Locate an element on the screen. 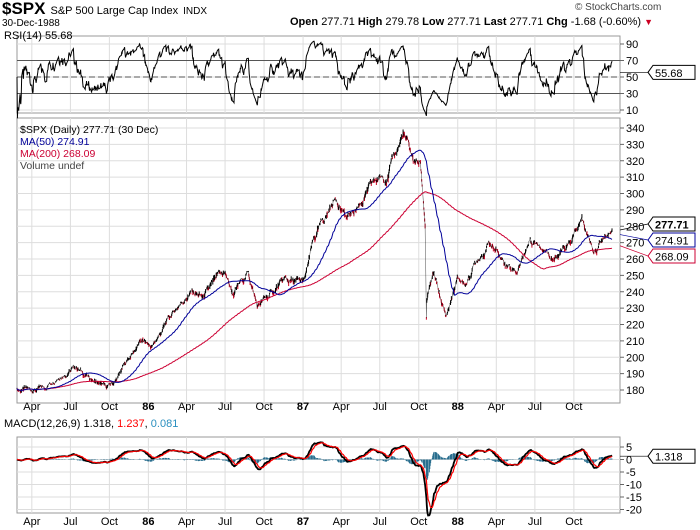 The height and width of the screenshot is (530, 700). high-value: 279.78 is located at coordinates (402, 22).